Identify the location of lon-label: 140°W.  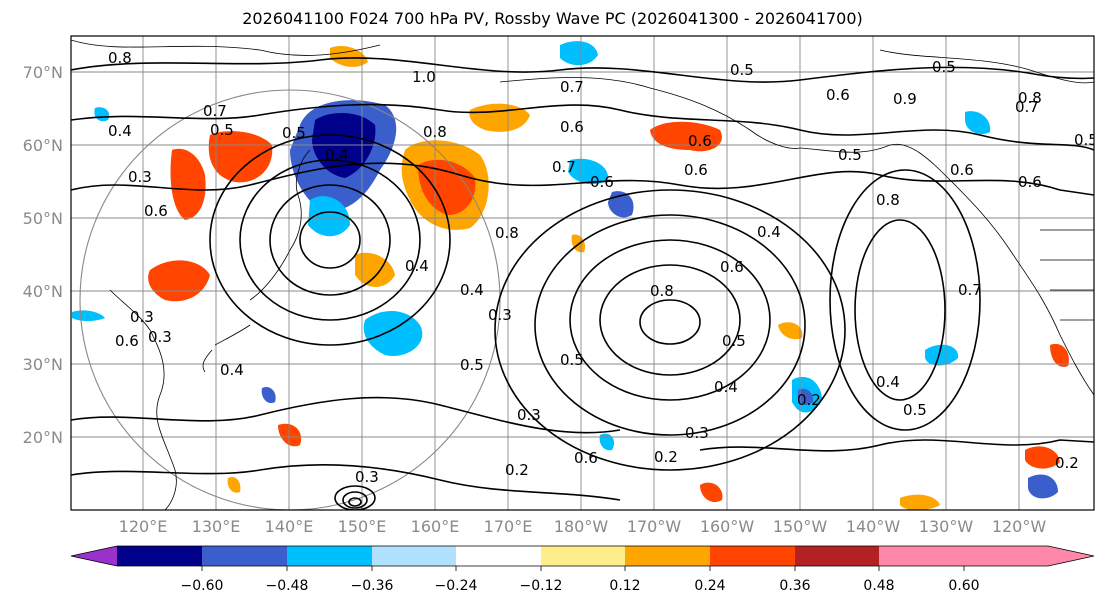
(873, 526).